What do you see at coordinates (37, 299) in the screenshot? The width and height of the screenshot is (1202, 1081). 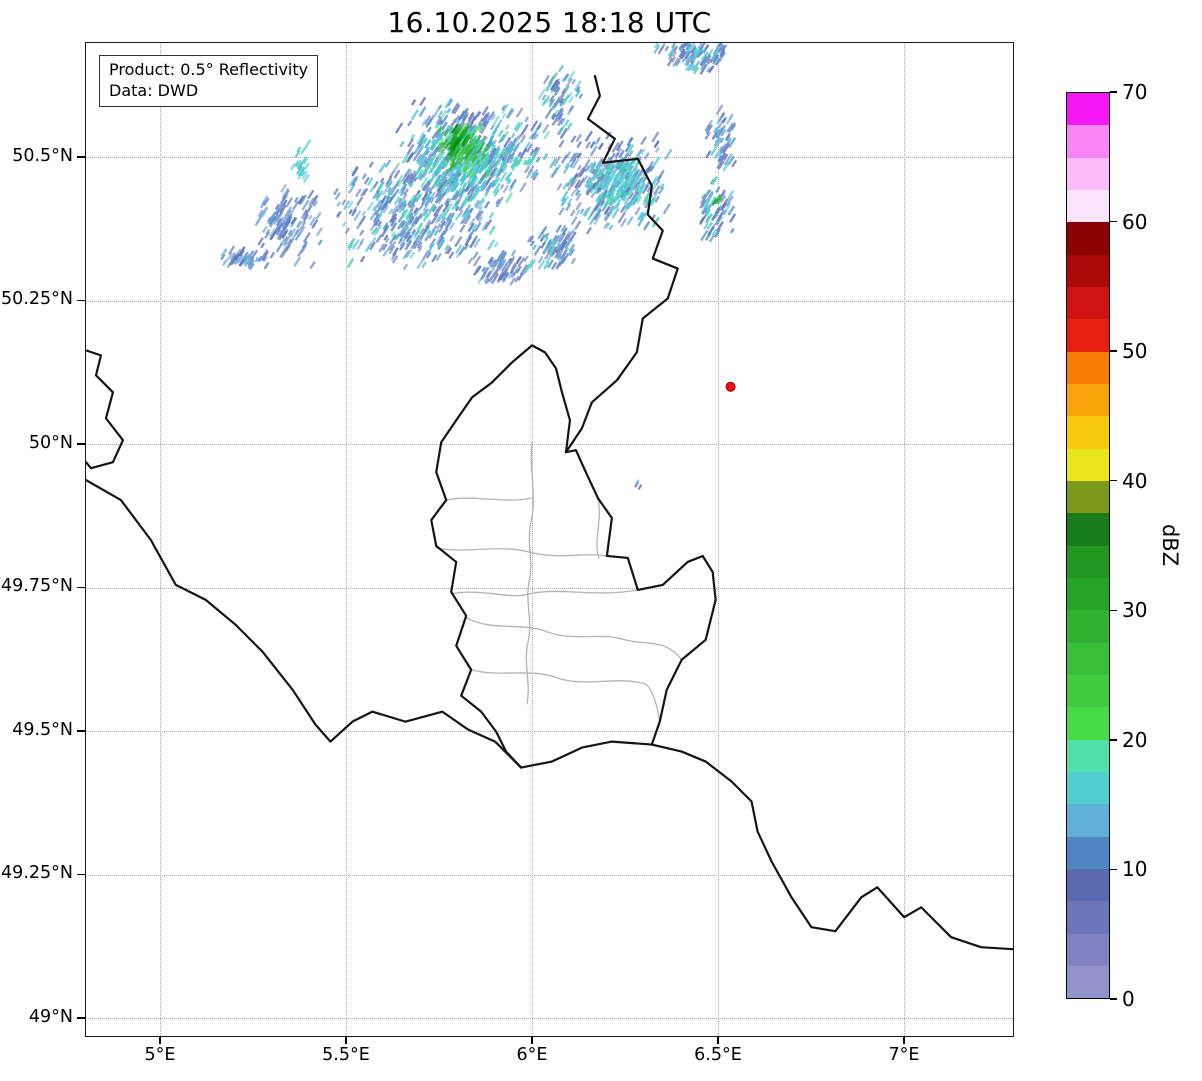 I see `y-tick-label: 50.25°N` at bounding box center [37, 299].